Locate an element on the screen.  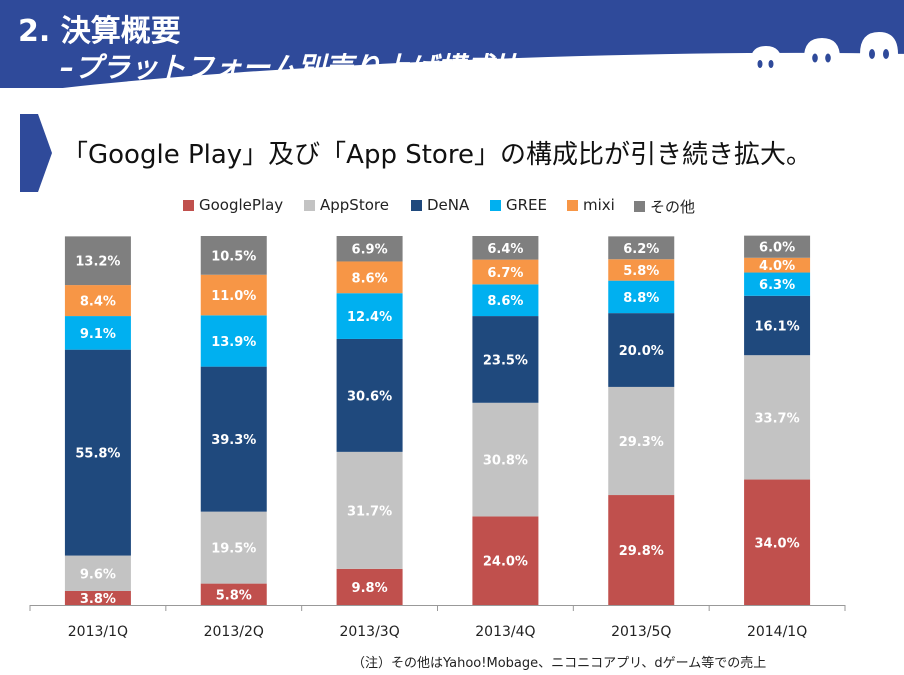
data-label: 34.0% is located at coordinates (777, 543).